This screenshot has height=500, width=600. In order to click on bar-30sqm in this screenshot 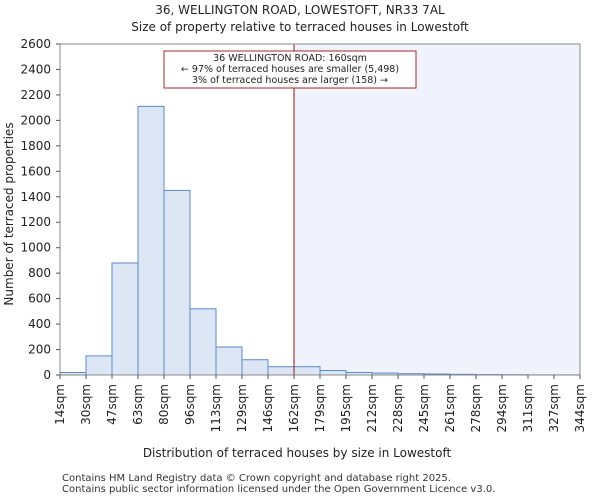, I will do `click(99, 365)`.